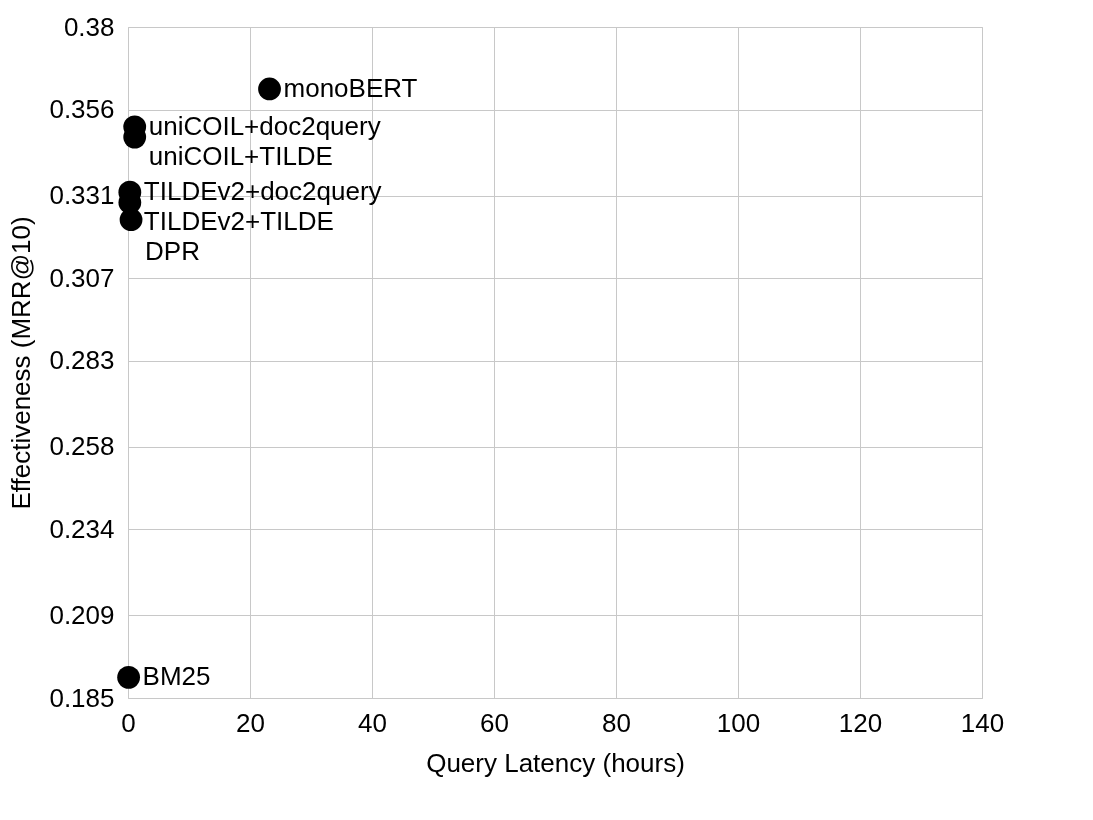  What do you see at coordinates (250, 722) in the screenshot?
I see `x-tick-label: 20` at bounding box center [250, 722].